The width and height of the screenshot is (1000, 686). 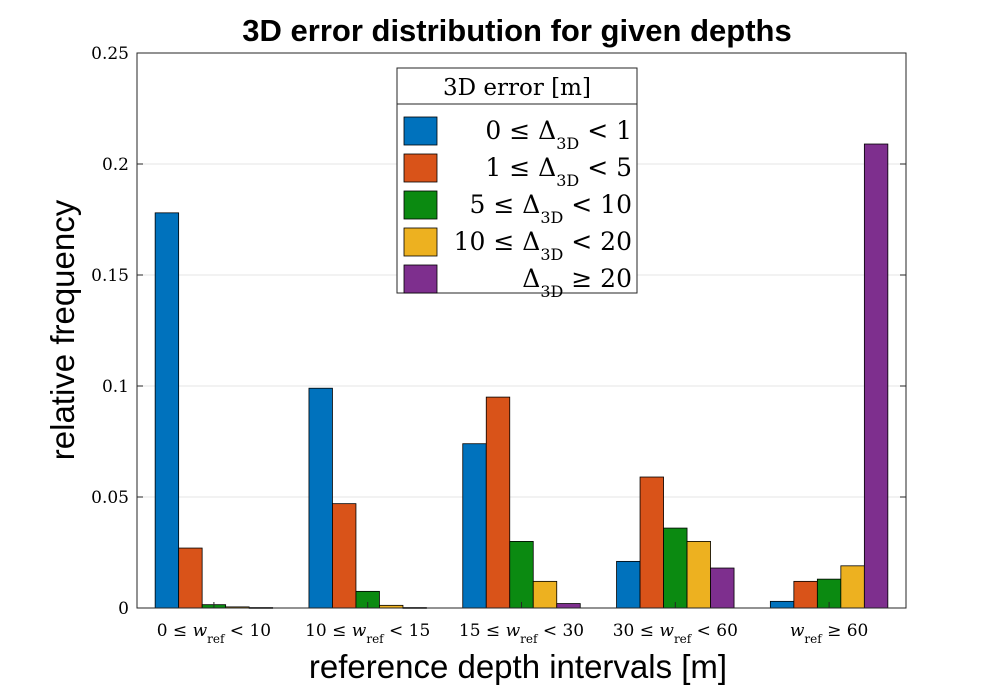 What do you see at coordinates (543, 245) in the screenshot?
I see `legend-entry-label: 10 ≤ Δ3D < 20` at bounding box center [543, 245].